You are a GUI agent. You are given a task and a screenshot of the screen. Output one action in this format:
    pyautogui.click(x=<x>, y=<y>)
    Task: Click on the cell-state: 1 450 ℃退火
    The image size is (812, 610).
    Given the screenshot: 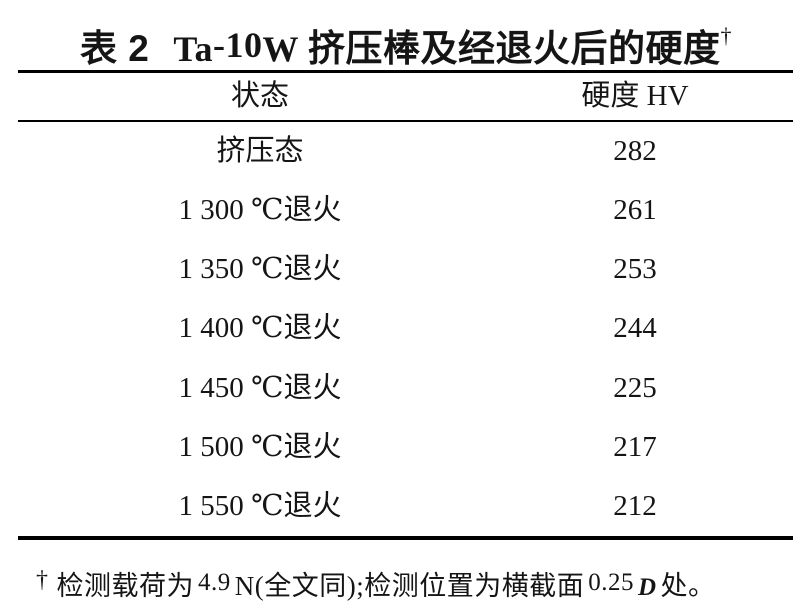 What is the action you would take?
    pyautogui.click(x=260, y=387)
    